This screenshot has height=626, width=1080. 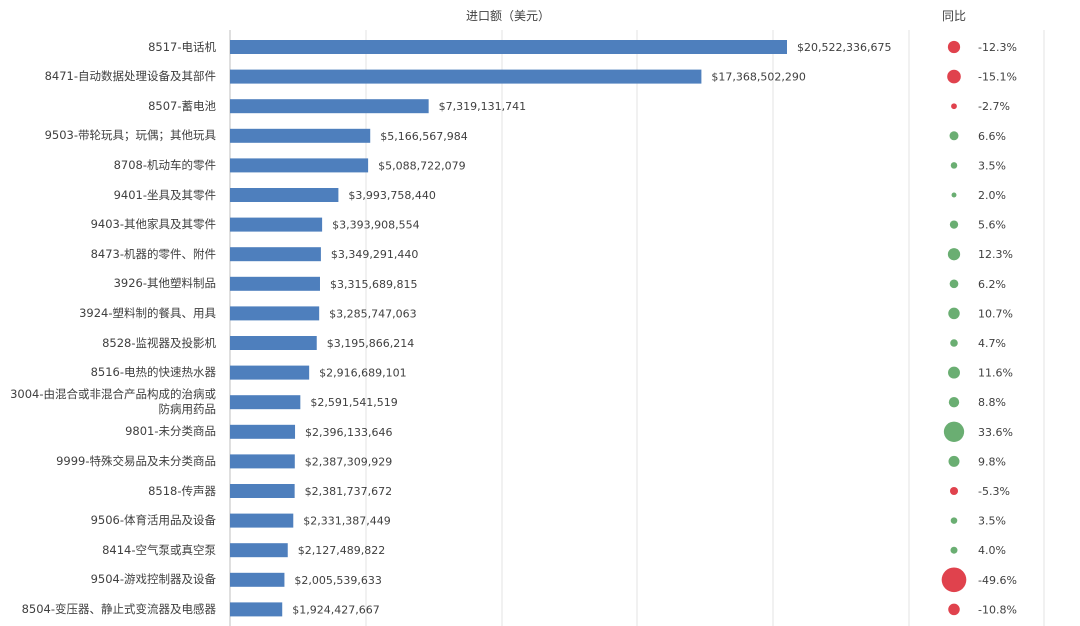 What do you see at coordinates (992, 284) in the screenshot?
I see `yoy-label: 6.2%` at bounding box center [992, 284].